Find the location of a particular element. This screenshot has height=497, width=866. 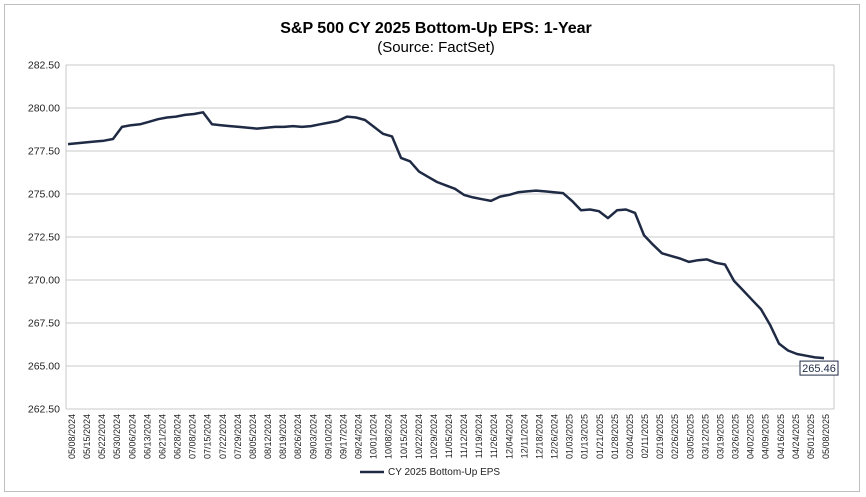

x-tick-label: 09/10/2024 is located at coordinates (328, 436).